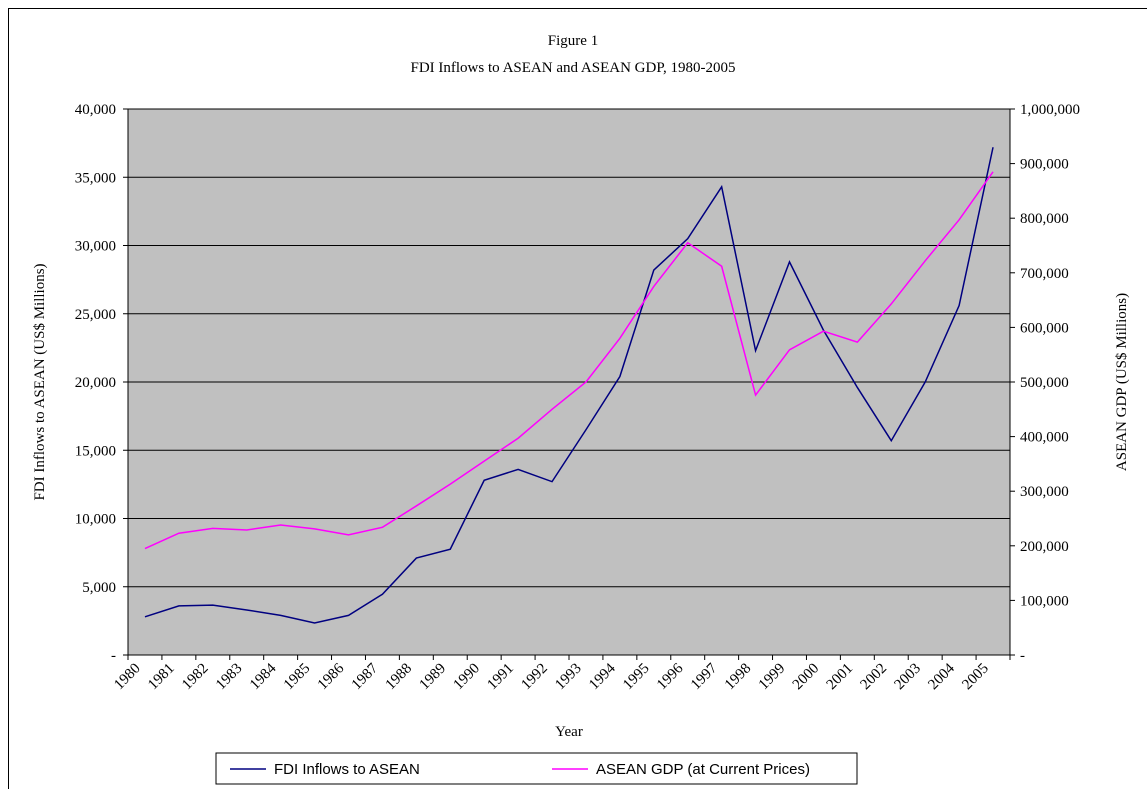  What do you see at coordinates (1044, 274) in the screenshot?
I see `y2-tick-label: 700,000` at bounding box center [1044, 274].